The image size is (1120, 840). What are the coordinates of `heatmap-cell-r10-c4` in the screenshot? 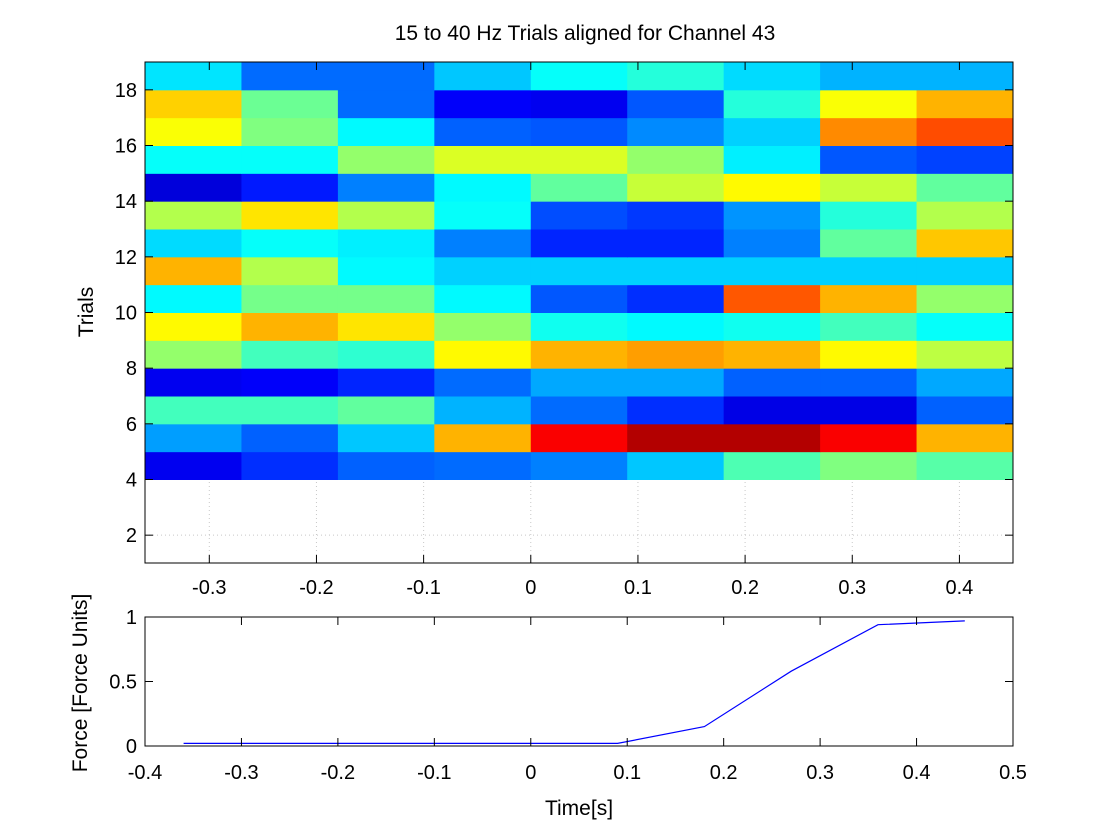 It's located at (579, 187).